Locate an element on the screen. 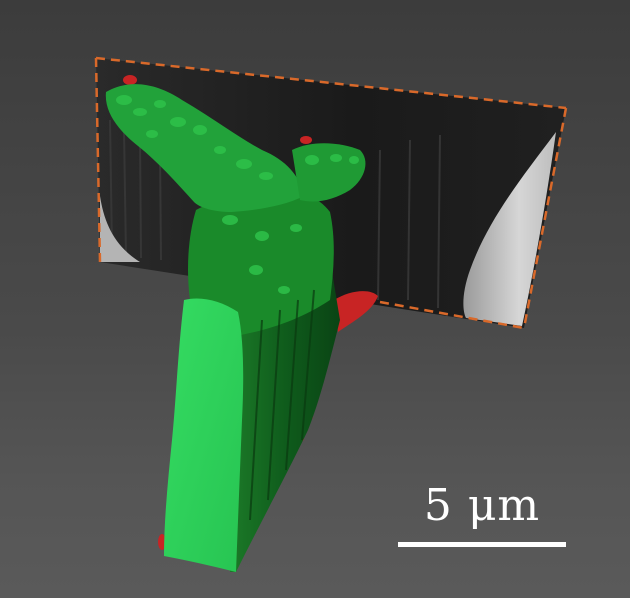 The image size is (630, 598). scale-bar is located at coordinates (482, 544).